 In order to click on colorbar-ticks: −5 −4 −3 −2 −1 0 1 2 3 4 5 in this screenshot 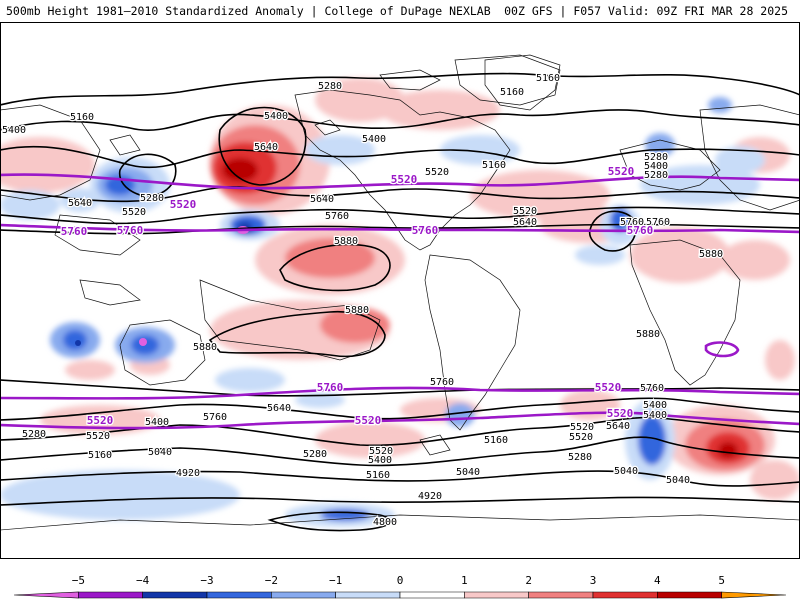, I will do `click(398, 580)`.